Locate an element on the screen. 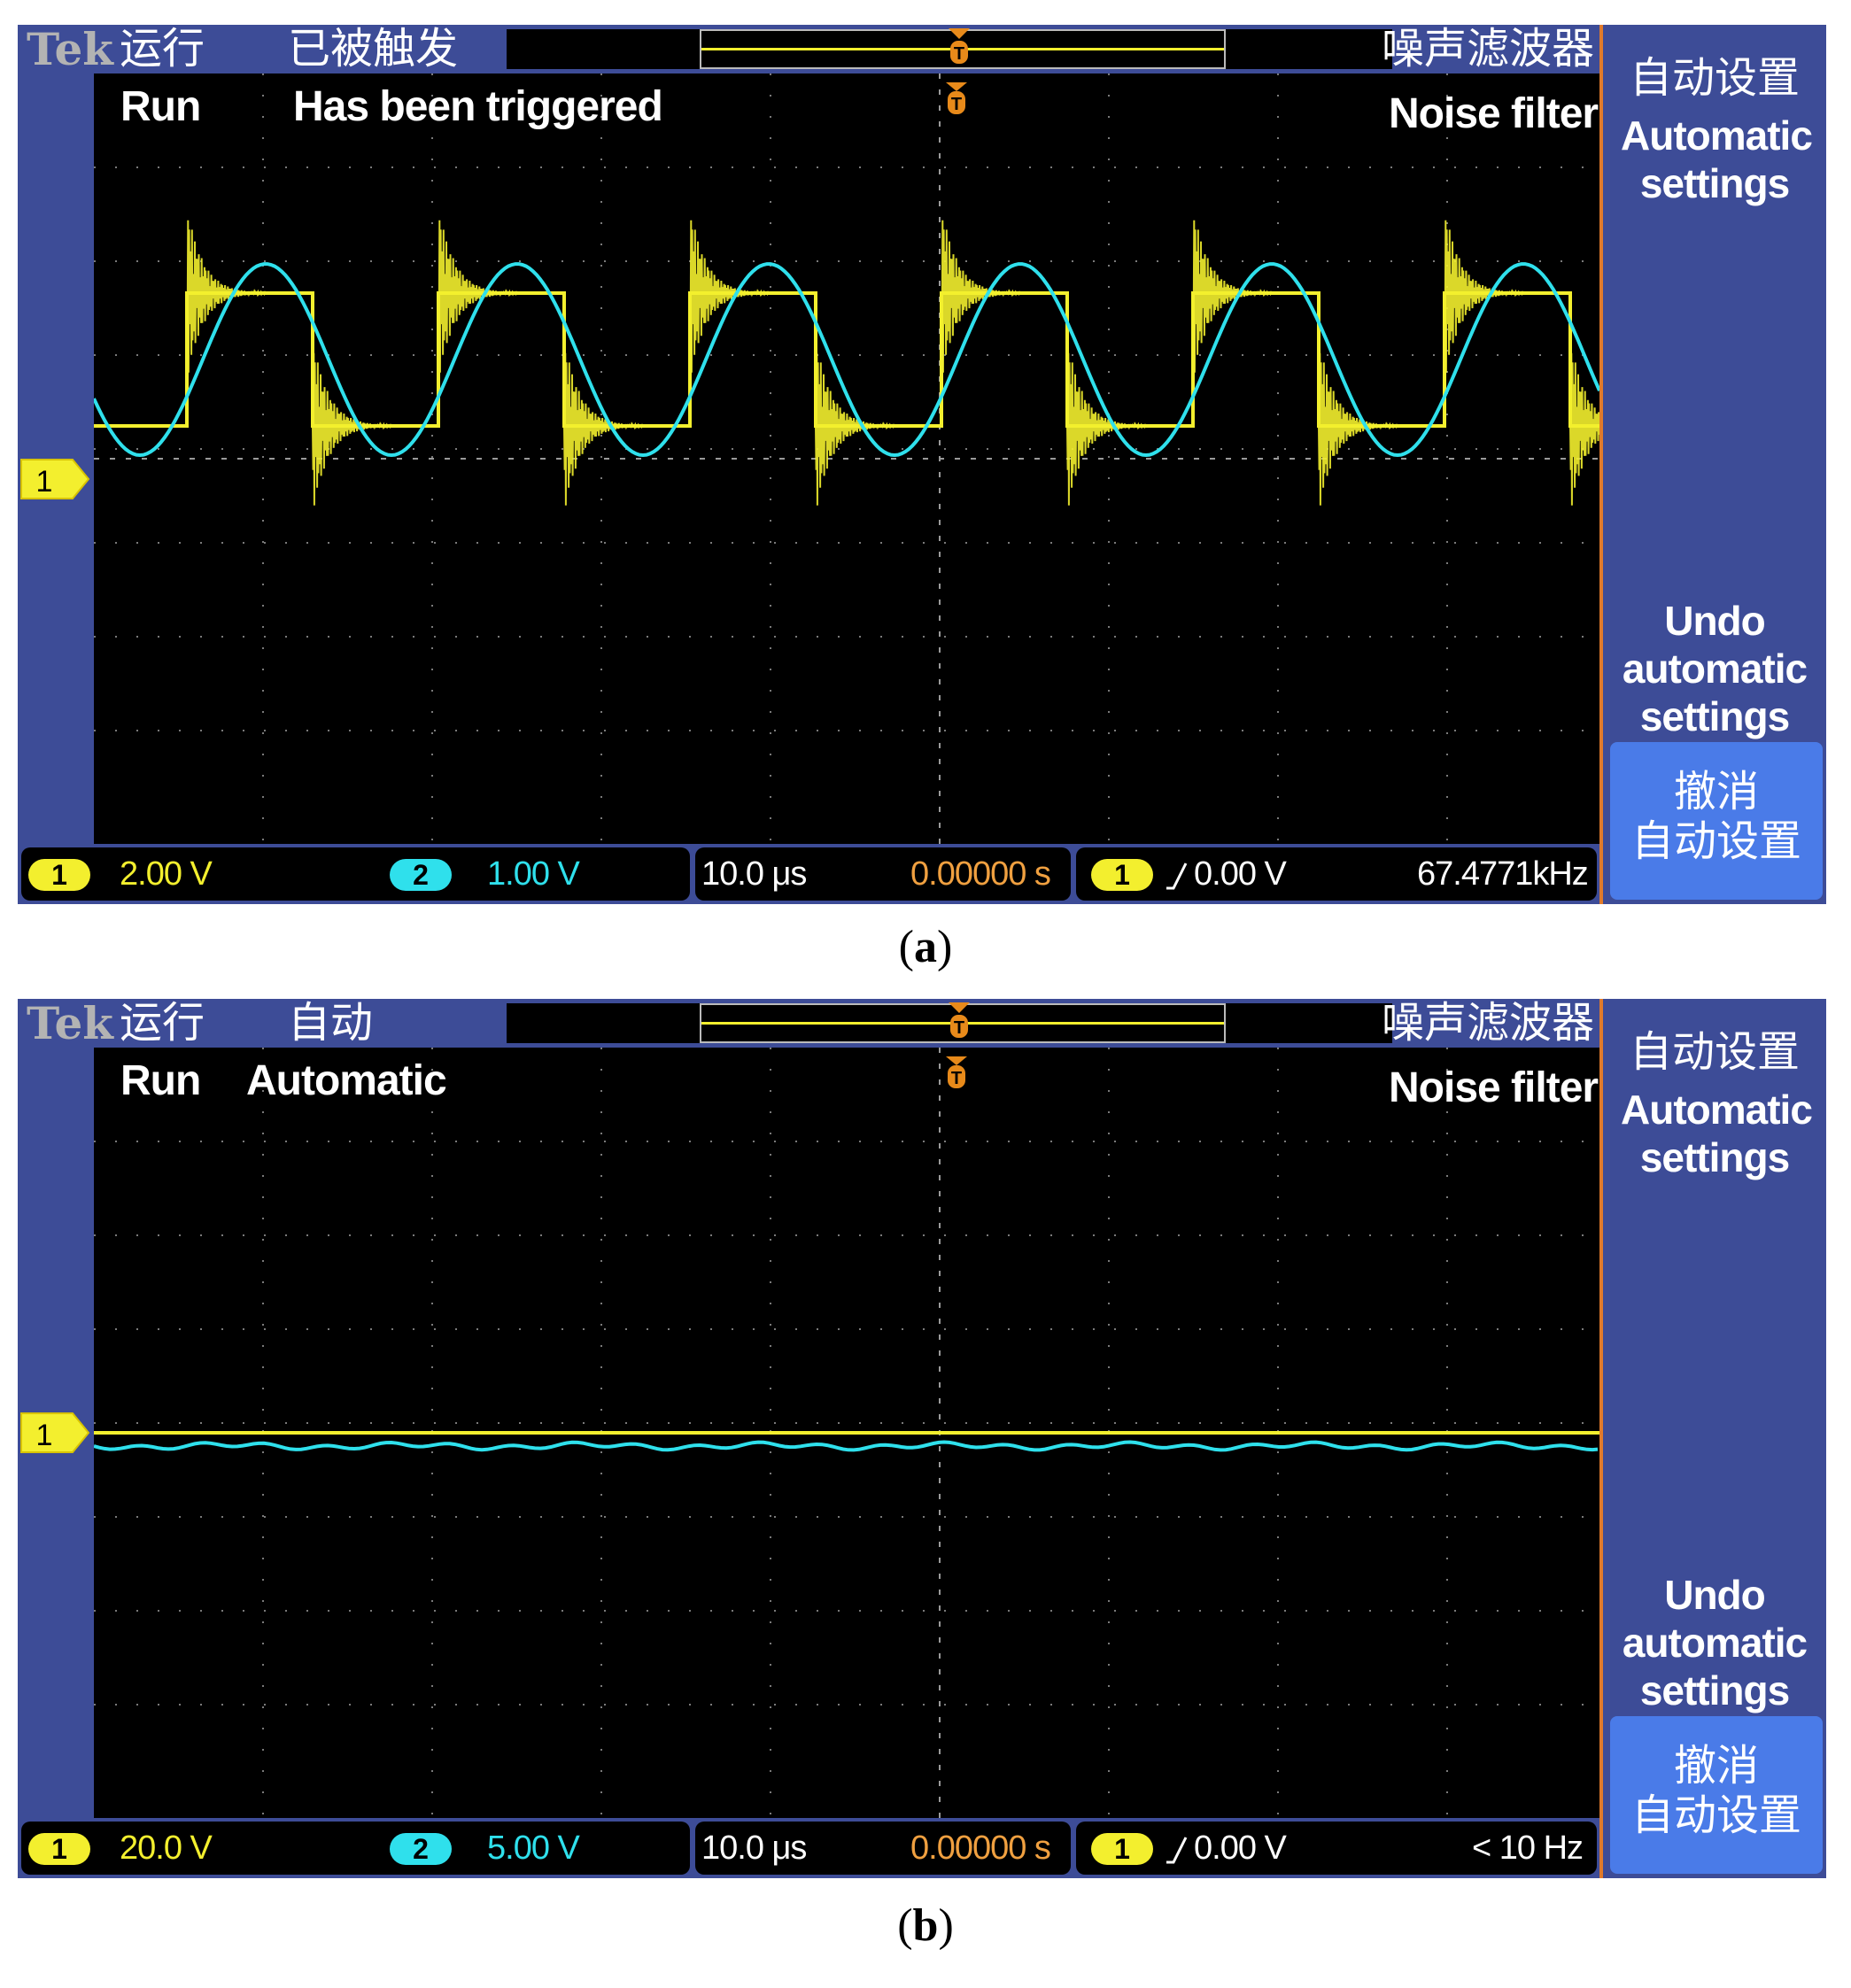 Image resolution: width=1851 pixels, height=1988 pixels. caption-a: (a) is located at coordinates (925, 947).